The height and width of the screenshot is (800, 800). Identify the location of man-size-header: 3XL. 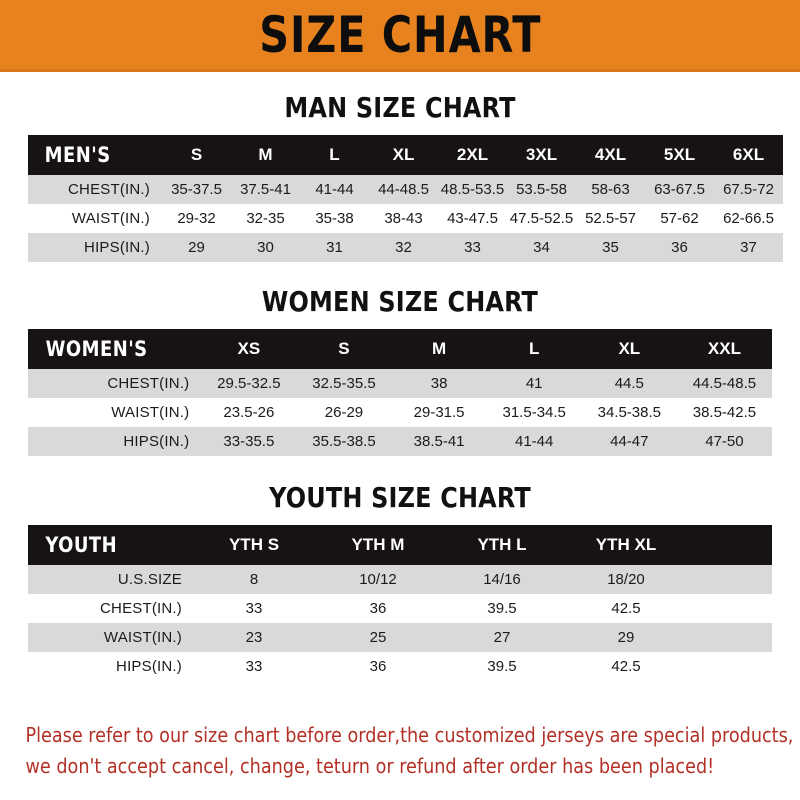
(541, 154).